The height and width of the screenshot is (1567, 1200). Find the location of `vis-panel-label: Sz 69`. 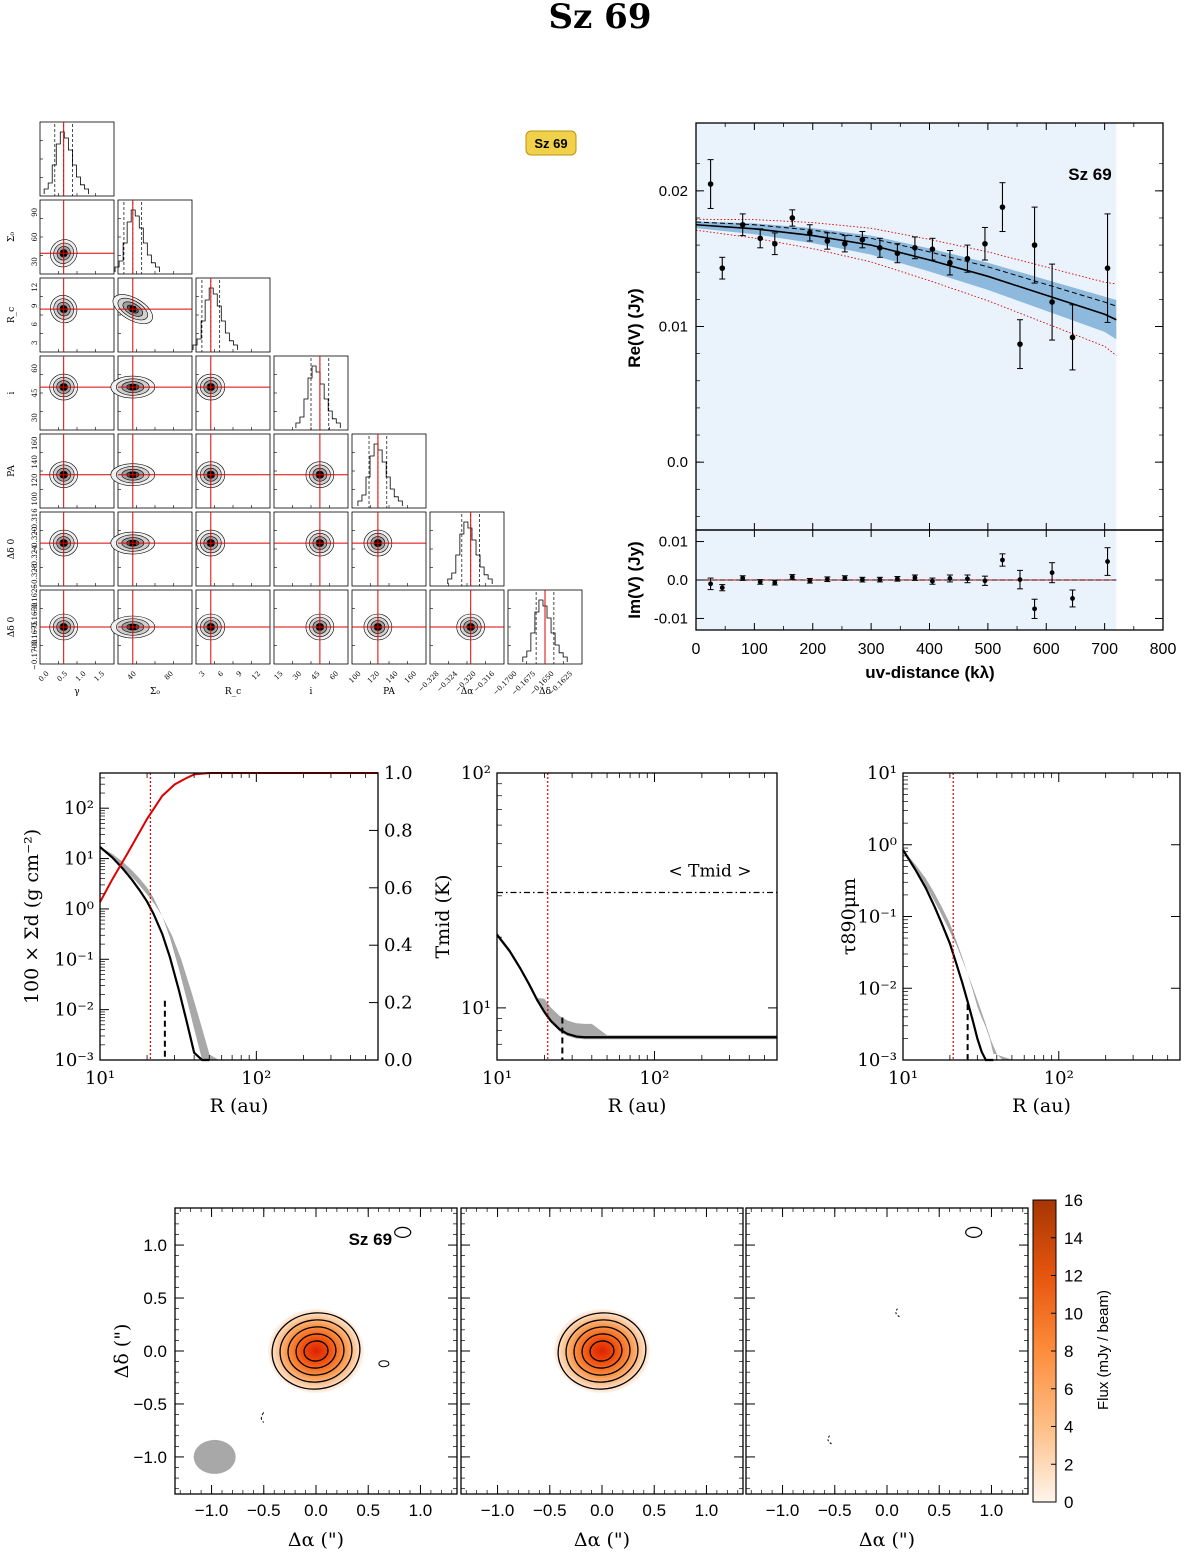

vis-panel-label: Sz 69 is located at coordinates (1089, 174).